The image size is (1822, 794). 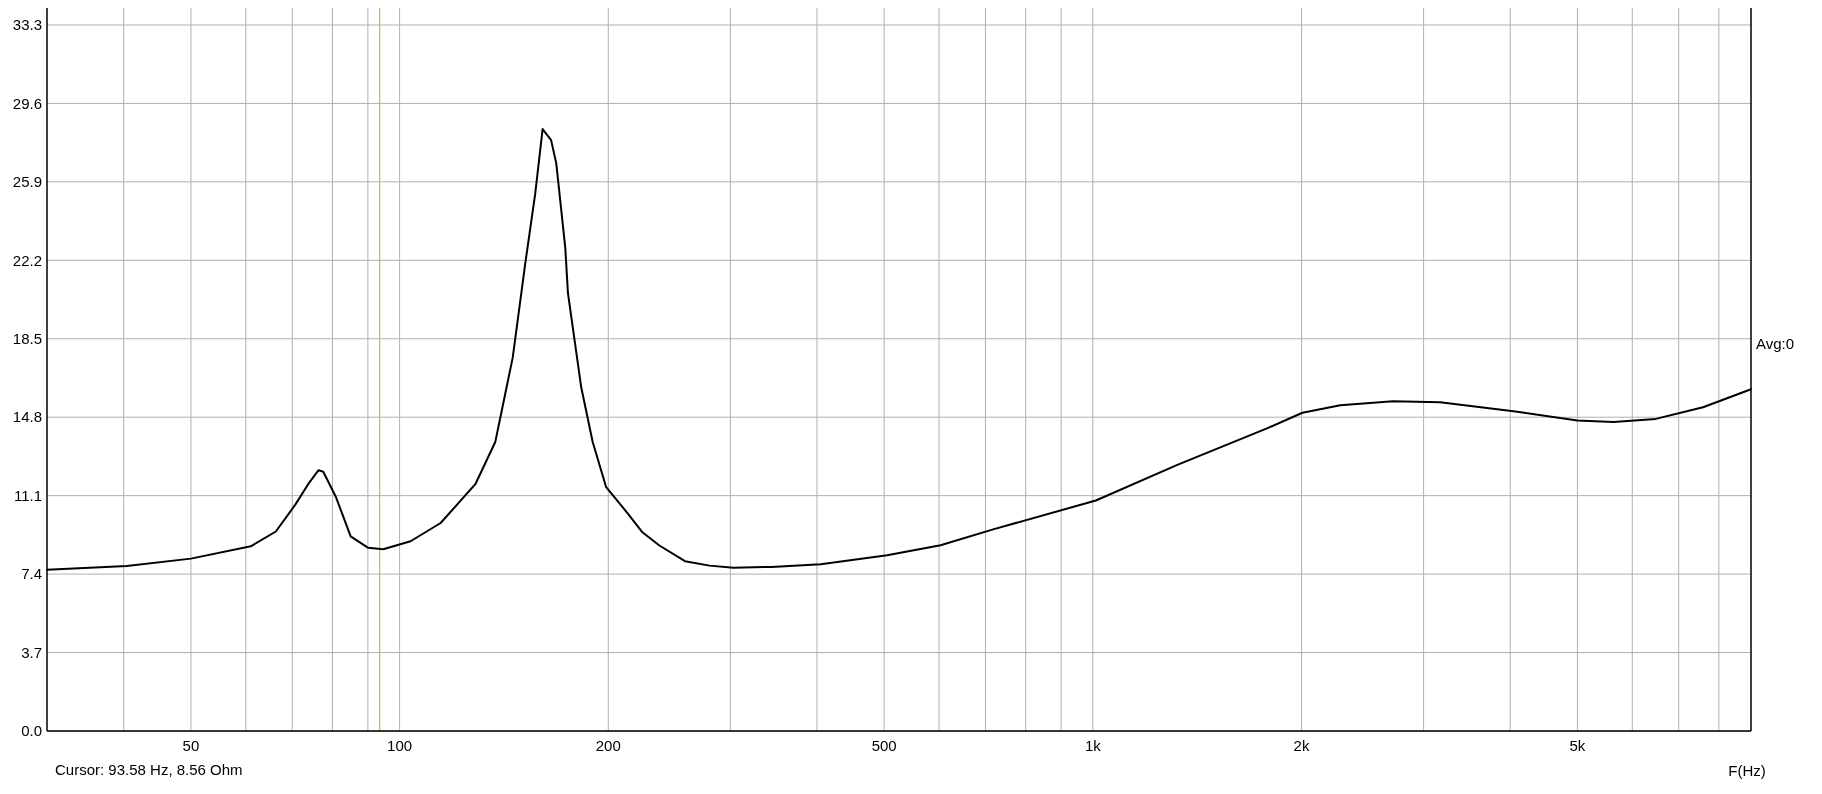 What do you see at coordinates (31, 731) in the screenshot?
I see `y-tick-label: 0.0` at bounding box center [31, 731].